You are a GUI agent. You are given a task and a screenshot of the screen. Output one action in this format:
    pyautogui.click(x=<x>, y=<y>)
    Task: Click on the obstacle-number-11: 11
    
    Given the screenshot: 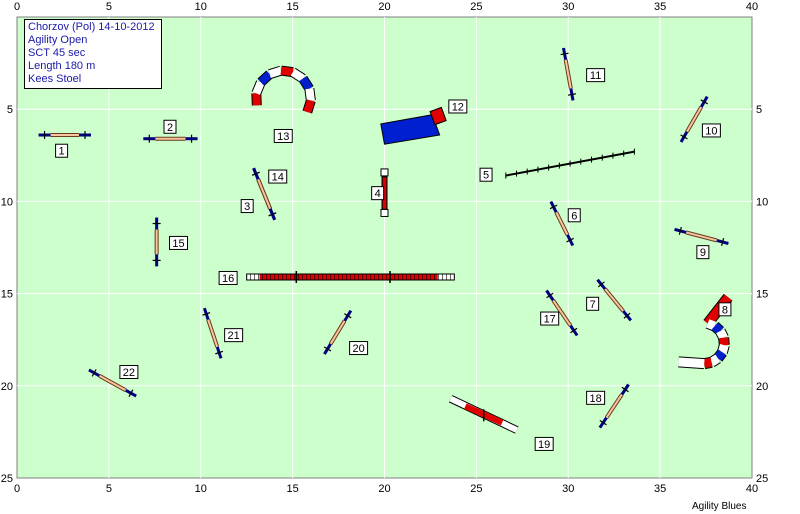 What is the action you would take?
    pyautogui.click(x=596, y=75)
    